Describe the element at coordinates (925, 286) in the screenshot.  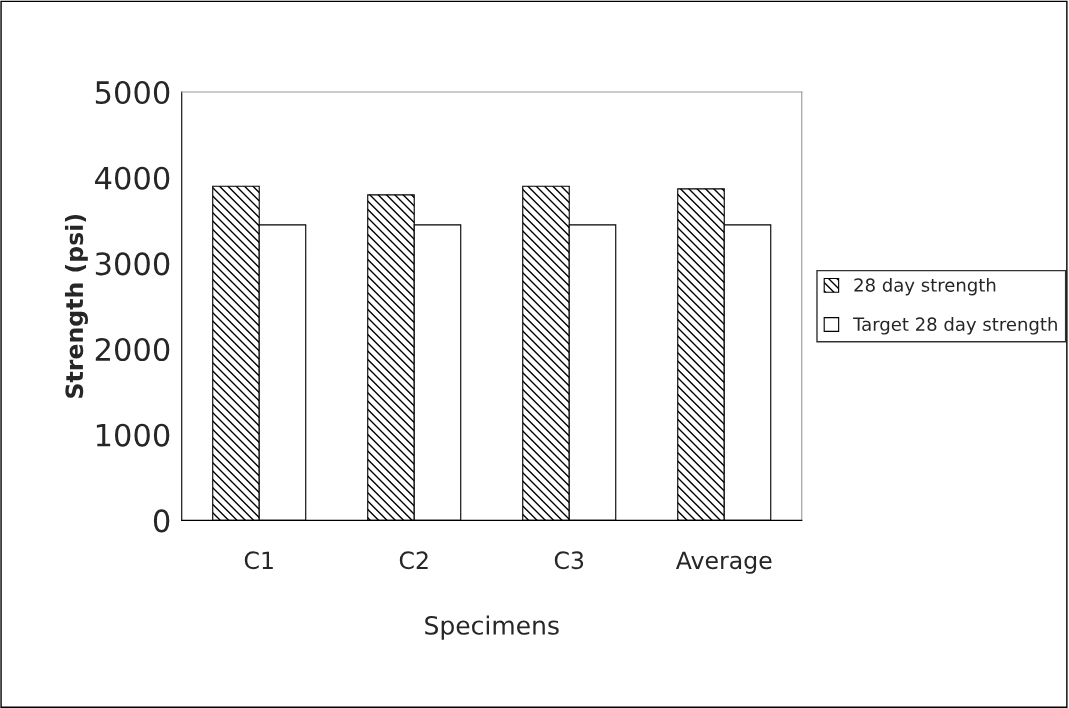
I see `legend-label: 28 day strength` at that location.